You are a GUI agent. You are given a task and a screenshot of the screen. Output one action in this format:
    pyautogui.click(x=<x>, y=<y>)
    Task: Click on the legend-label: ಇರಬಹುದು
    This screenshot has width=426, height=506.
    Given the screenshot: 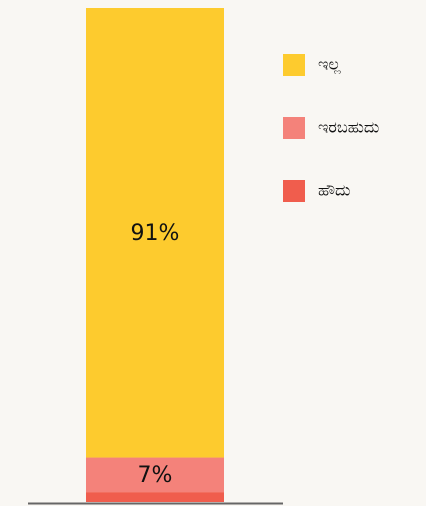 What is the action you would take?
    pyautogui.click(x=348, y=127)
    